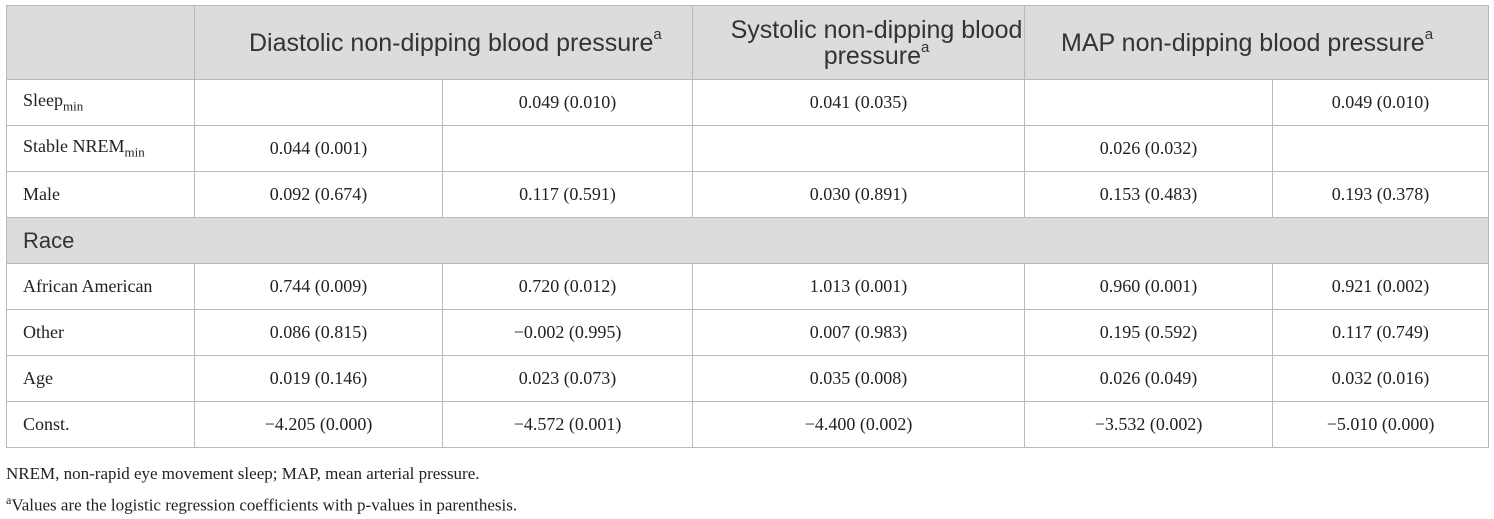  I want to click on table-cell: −5.010 (0.000), so click(1381, 424).